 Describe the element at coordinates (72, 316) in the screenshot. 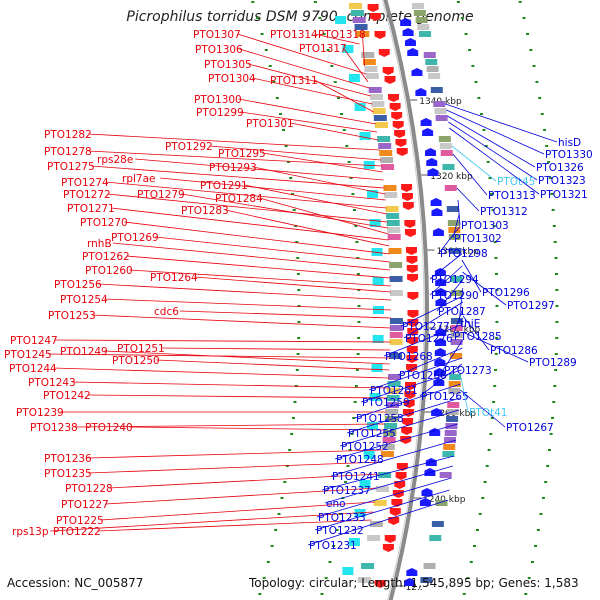

I see `gene-label-forward: PTO1253` at that location.